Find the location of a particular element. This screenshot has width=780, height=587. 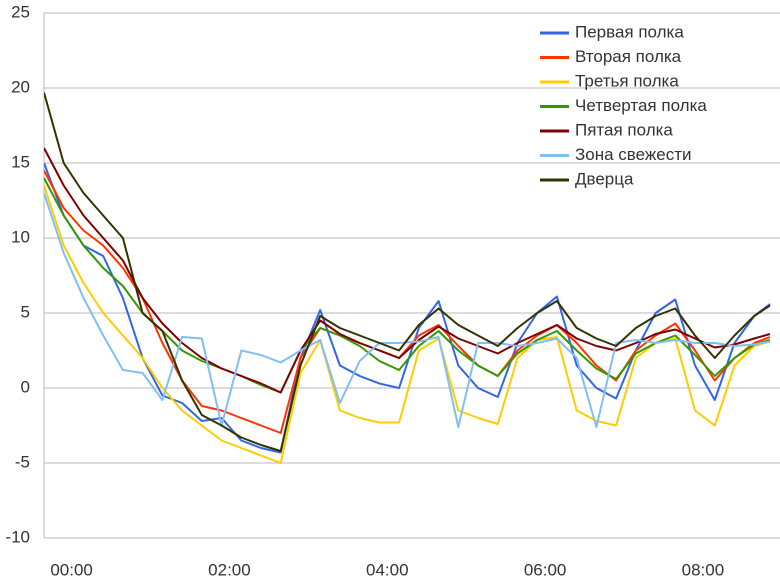

y-tick-label: 20 is located at coordinates (20, 86).